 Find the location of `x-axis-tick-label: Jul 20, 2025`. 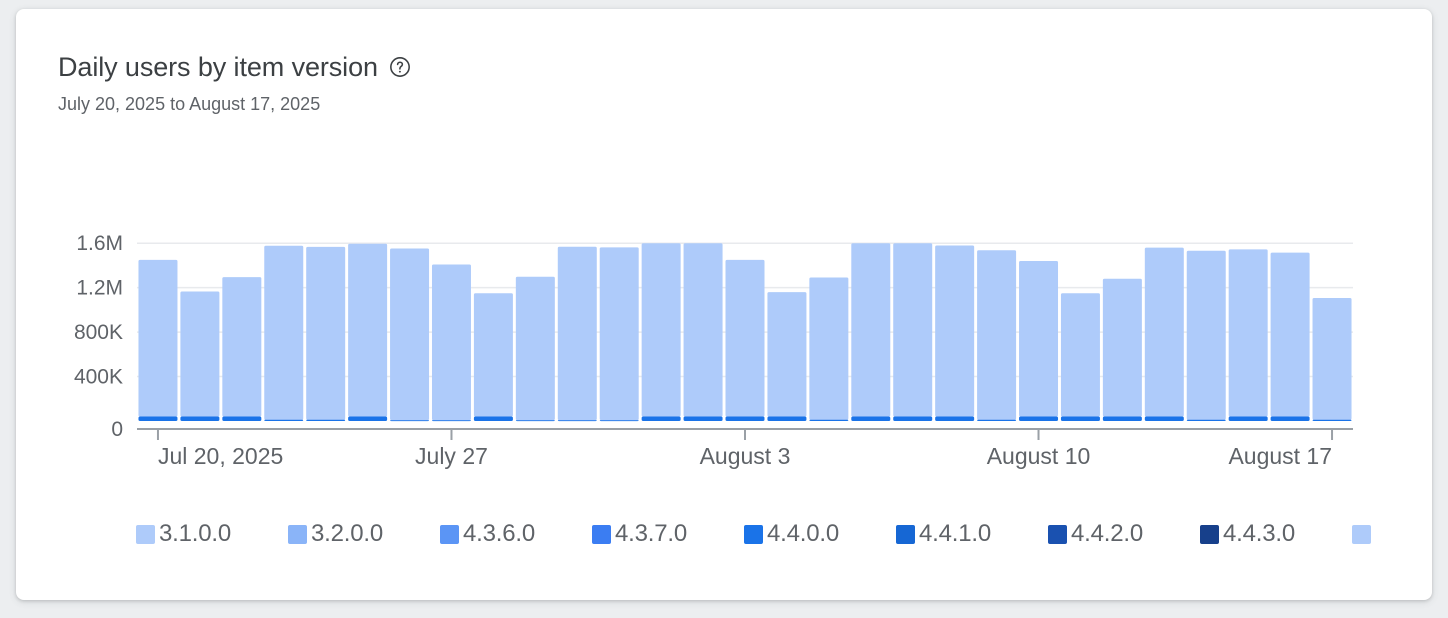

x-axis-tick-label: Jul 20, 2025 is located at coordinates (220, 456).